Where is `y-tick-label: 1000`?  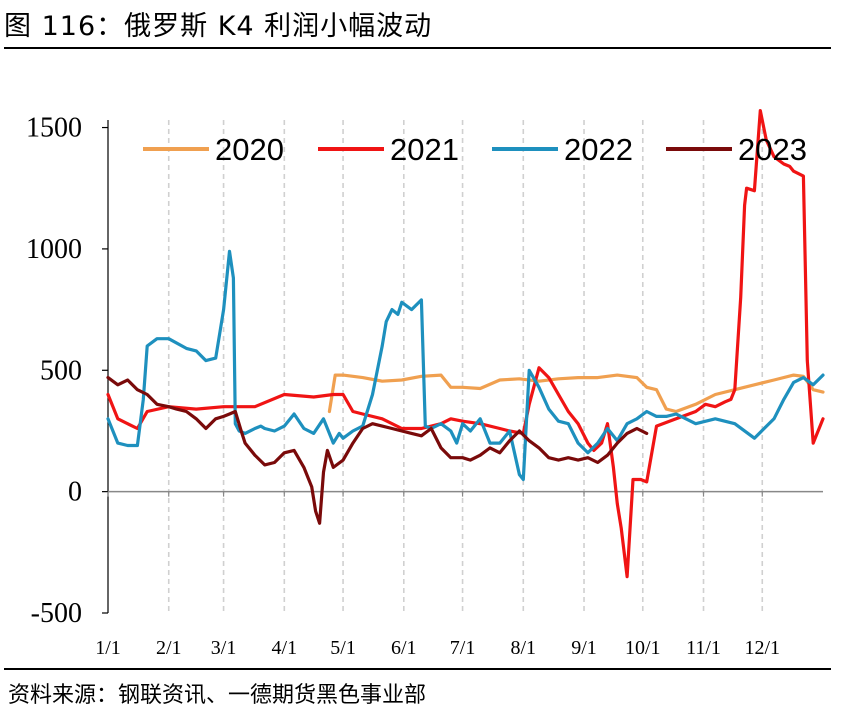 y-tick-label: 1000 is located at coordinates (54, 249).